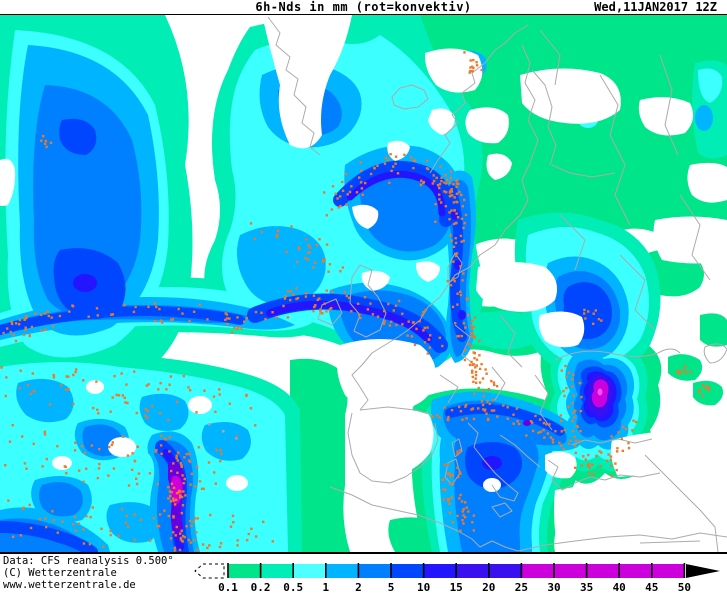 The height and width of the screenshot is (593, 727). I want to click on svg-text: 45, so click(651, 587).